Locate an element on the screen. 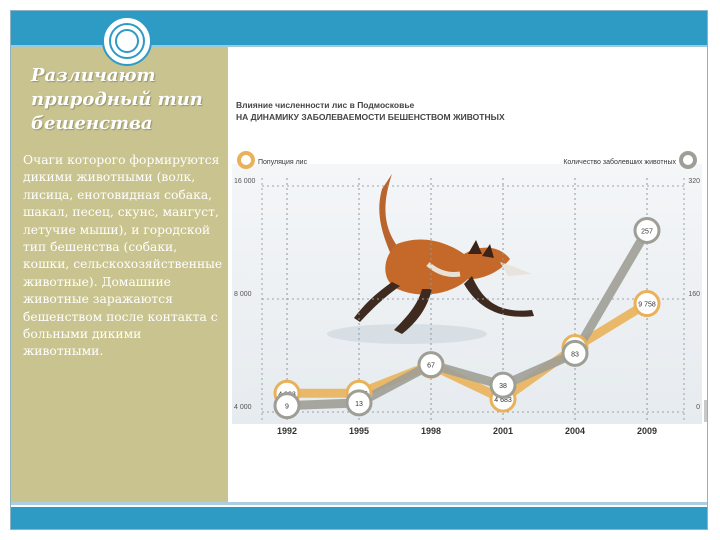 The width and height of the screenshot is (720, 540). x-tick-label: 1995 is located at coordinates (359, 431).